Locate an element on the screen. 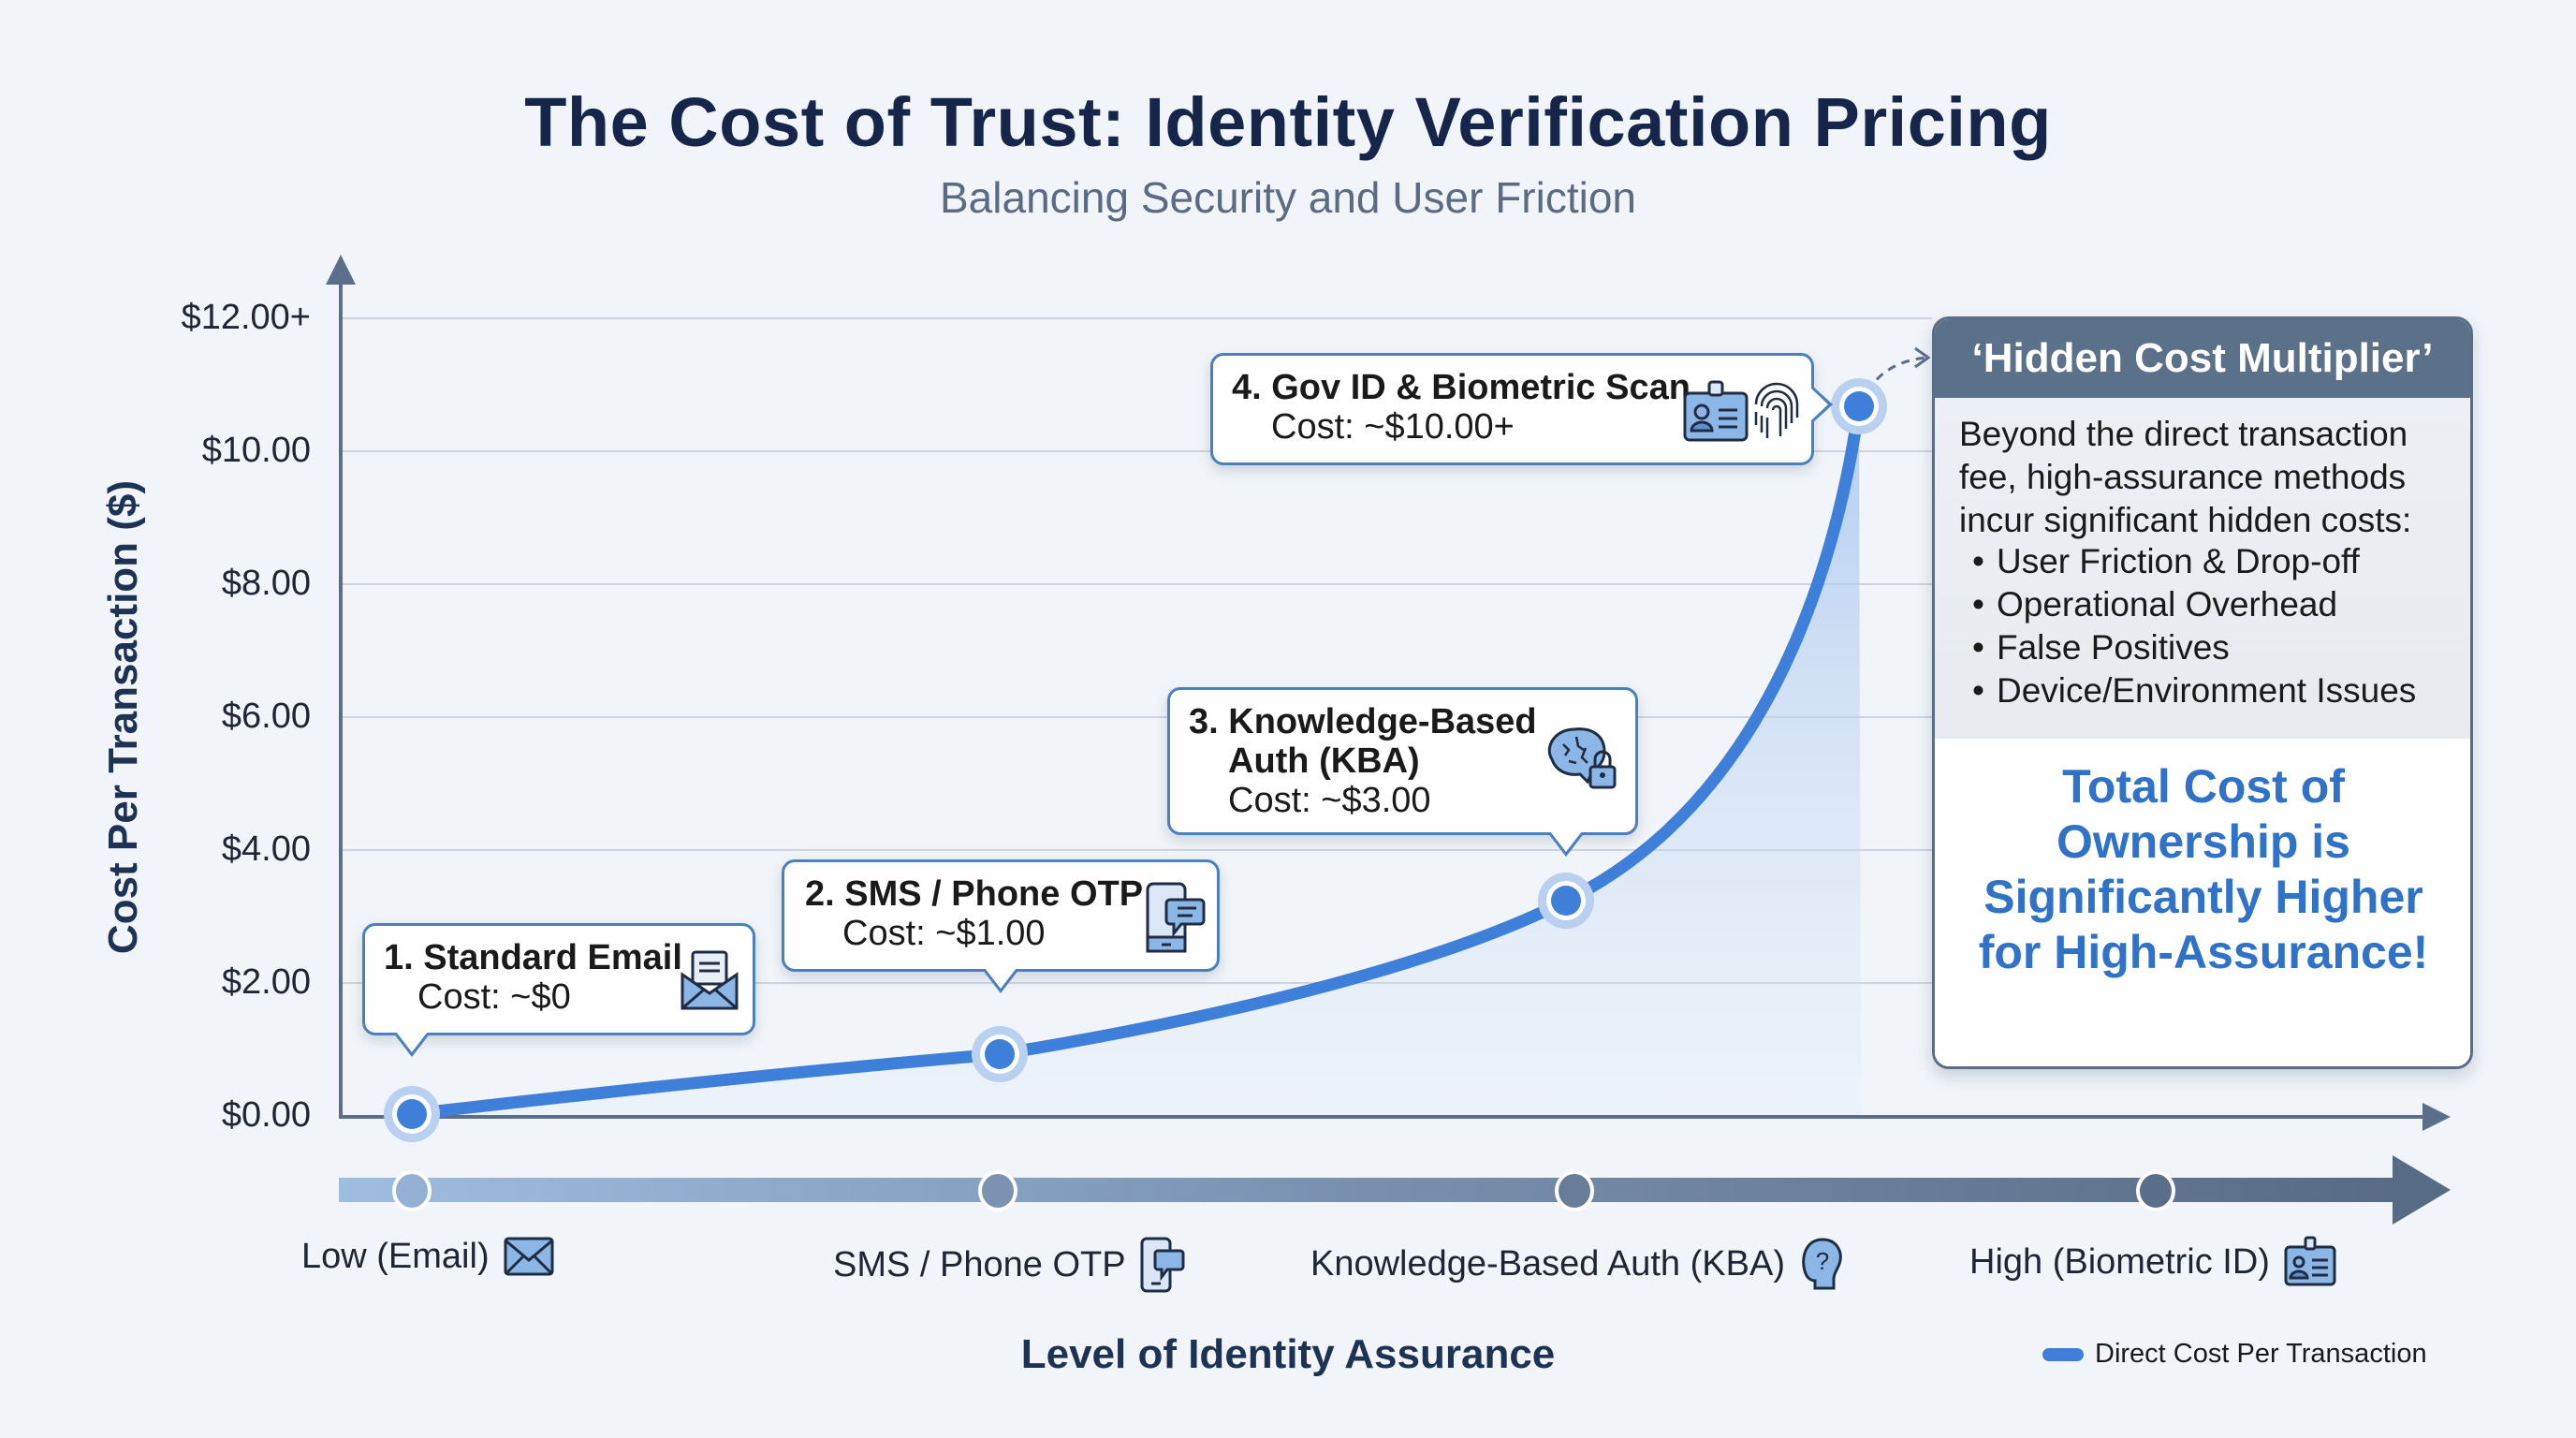 The height and width of the screenshot is (1438, 2576). y-axis-arrow is located at coordinates (341, 270).